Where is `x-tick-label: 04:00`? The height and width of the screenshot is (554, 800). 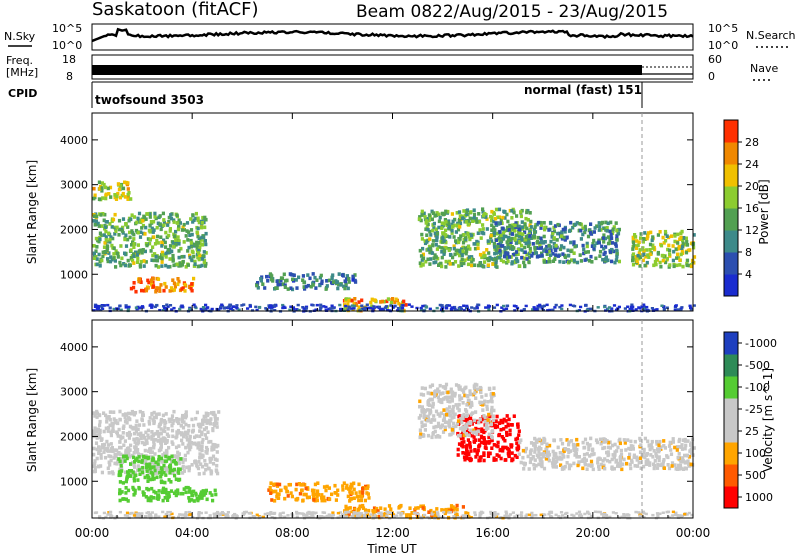 x-tick-label: 04:00 is located at coordinates (192, 533).